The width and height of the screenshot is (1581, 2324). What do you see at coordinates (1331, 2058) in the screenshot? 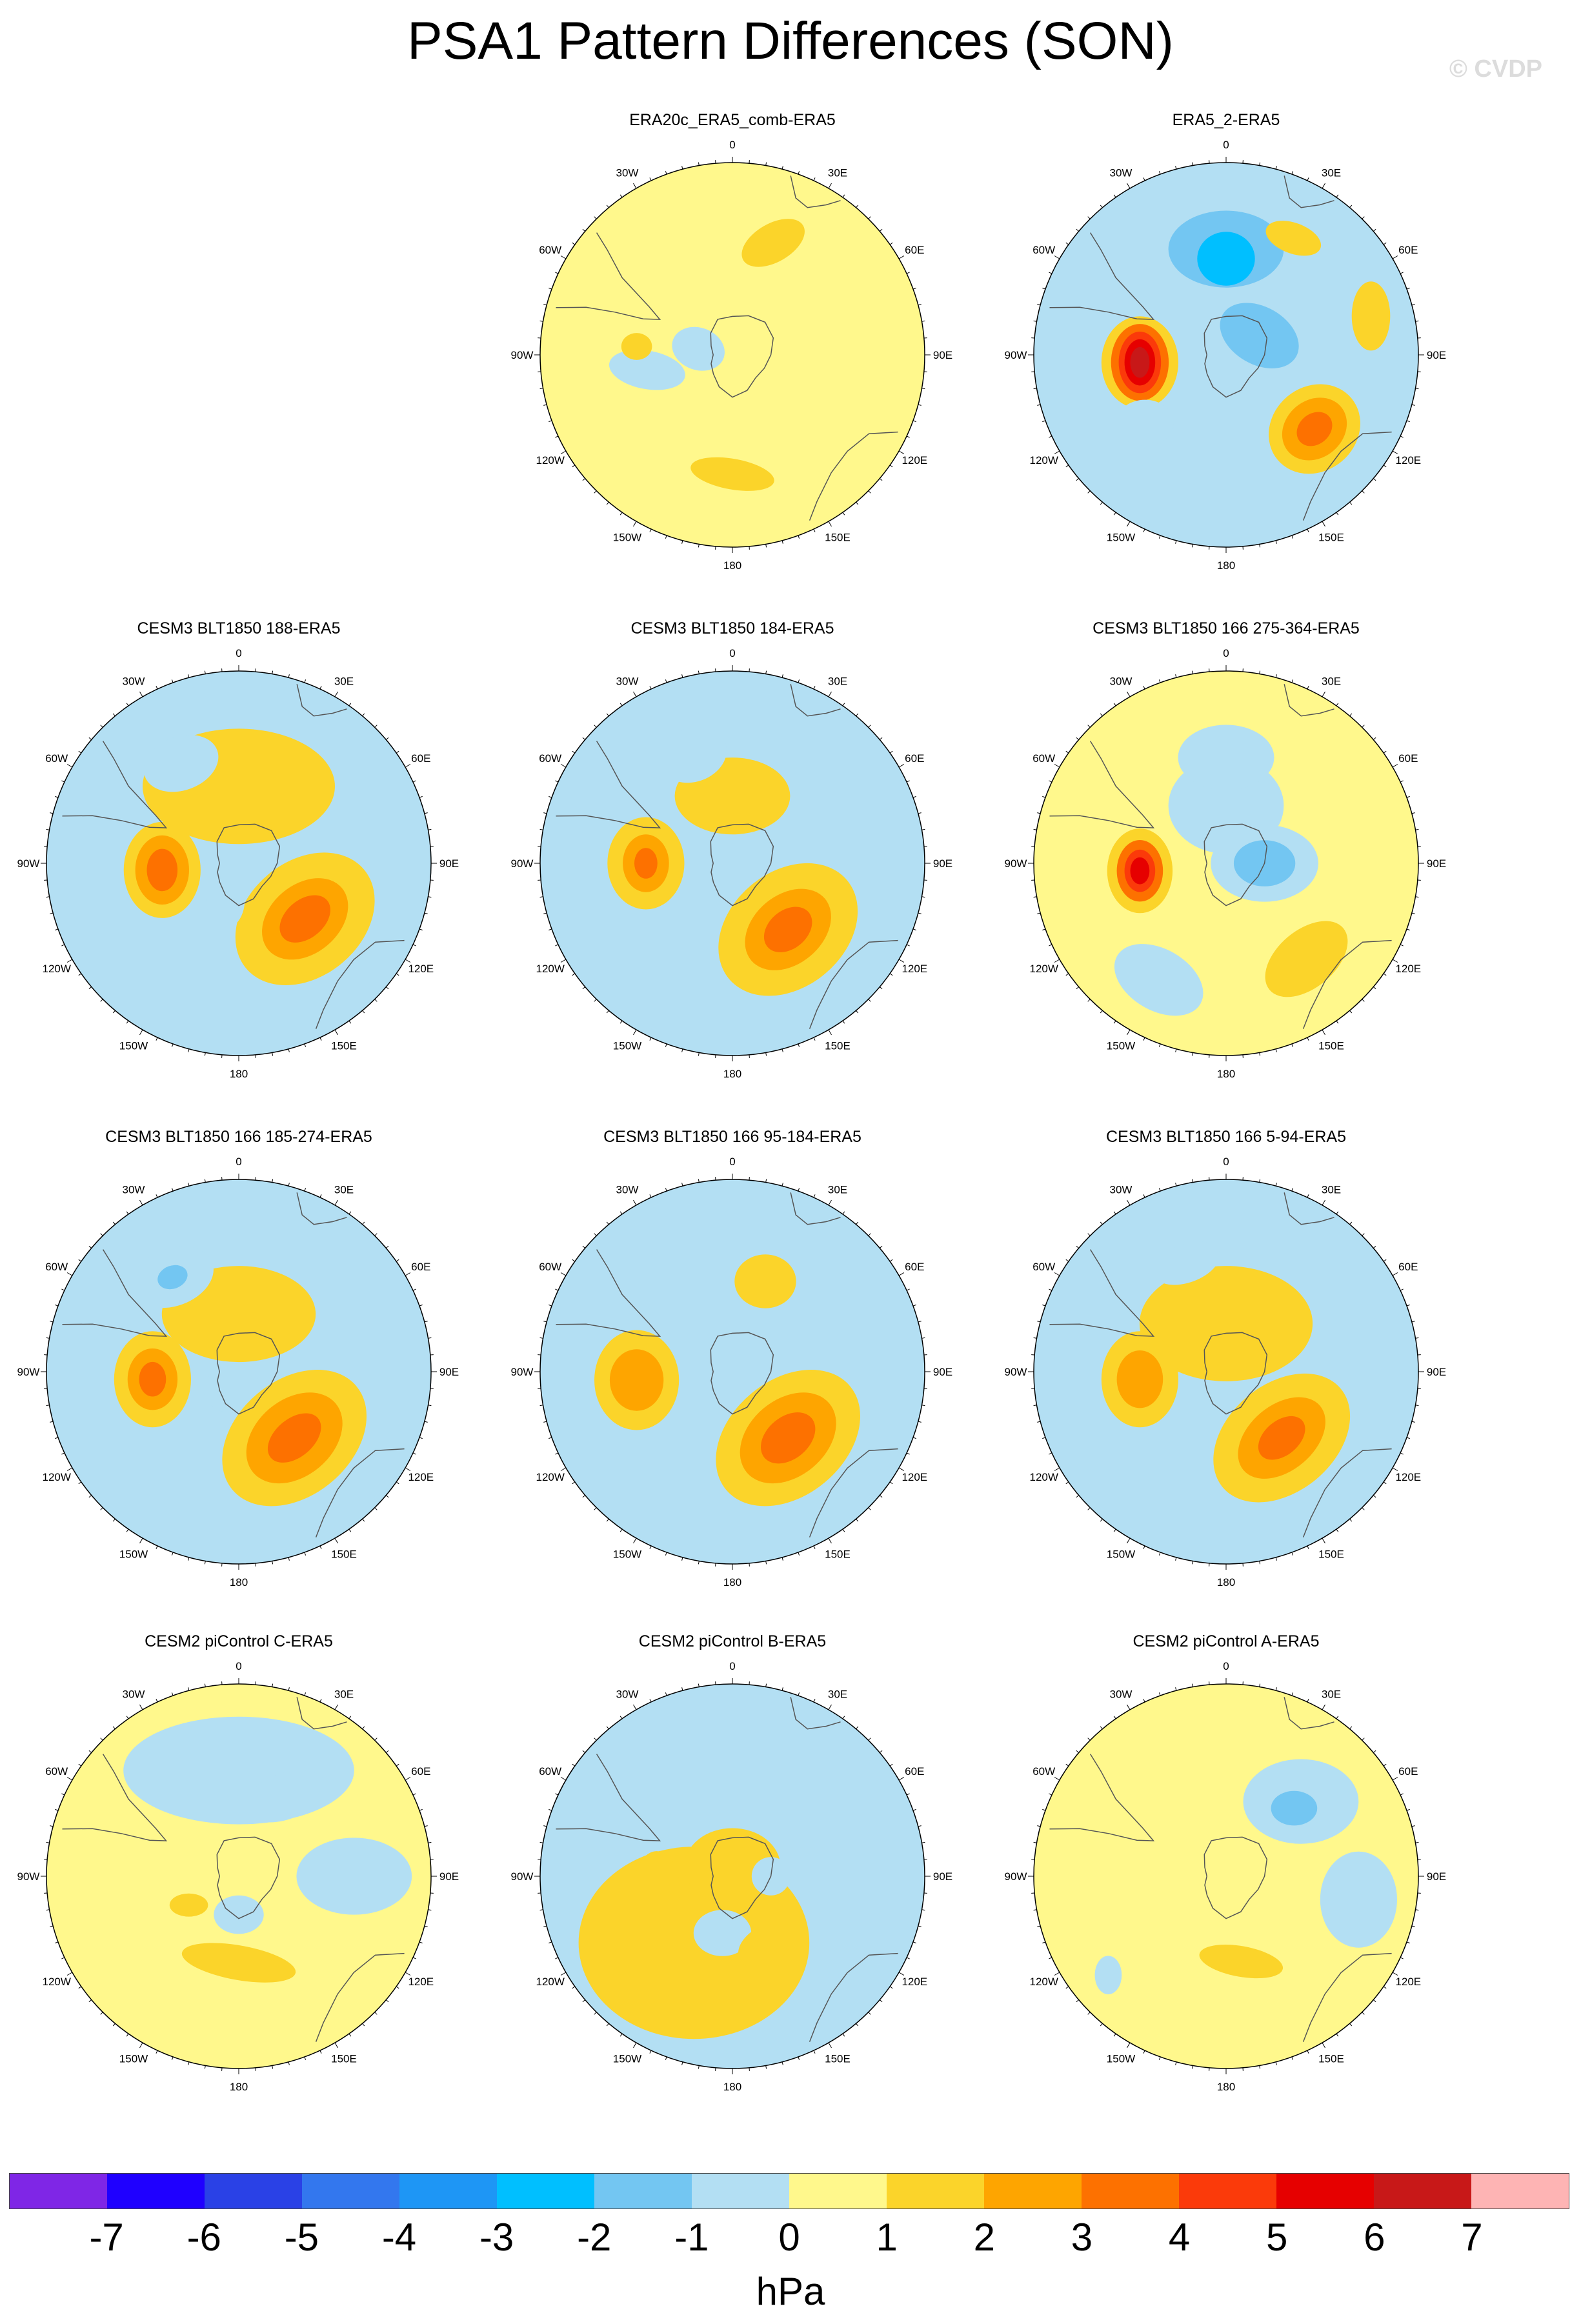
I see `longitude-label: 150E` at bounding box center [1331, 2058].